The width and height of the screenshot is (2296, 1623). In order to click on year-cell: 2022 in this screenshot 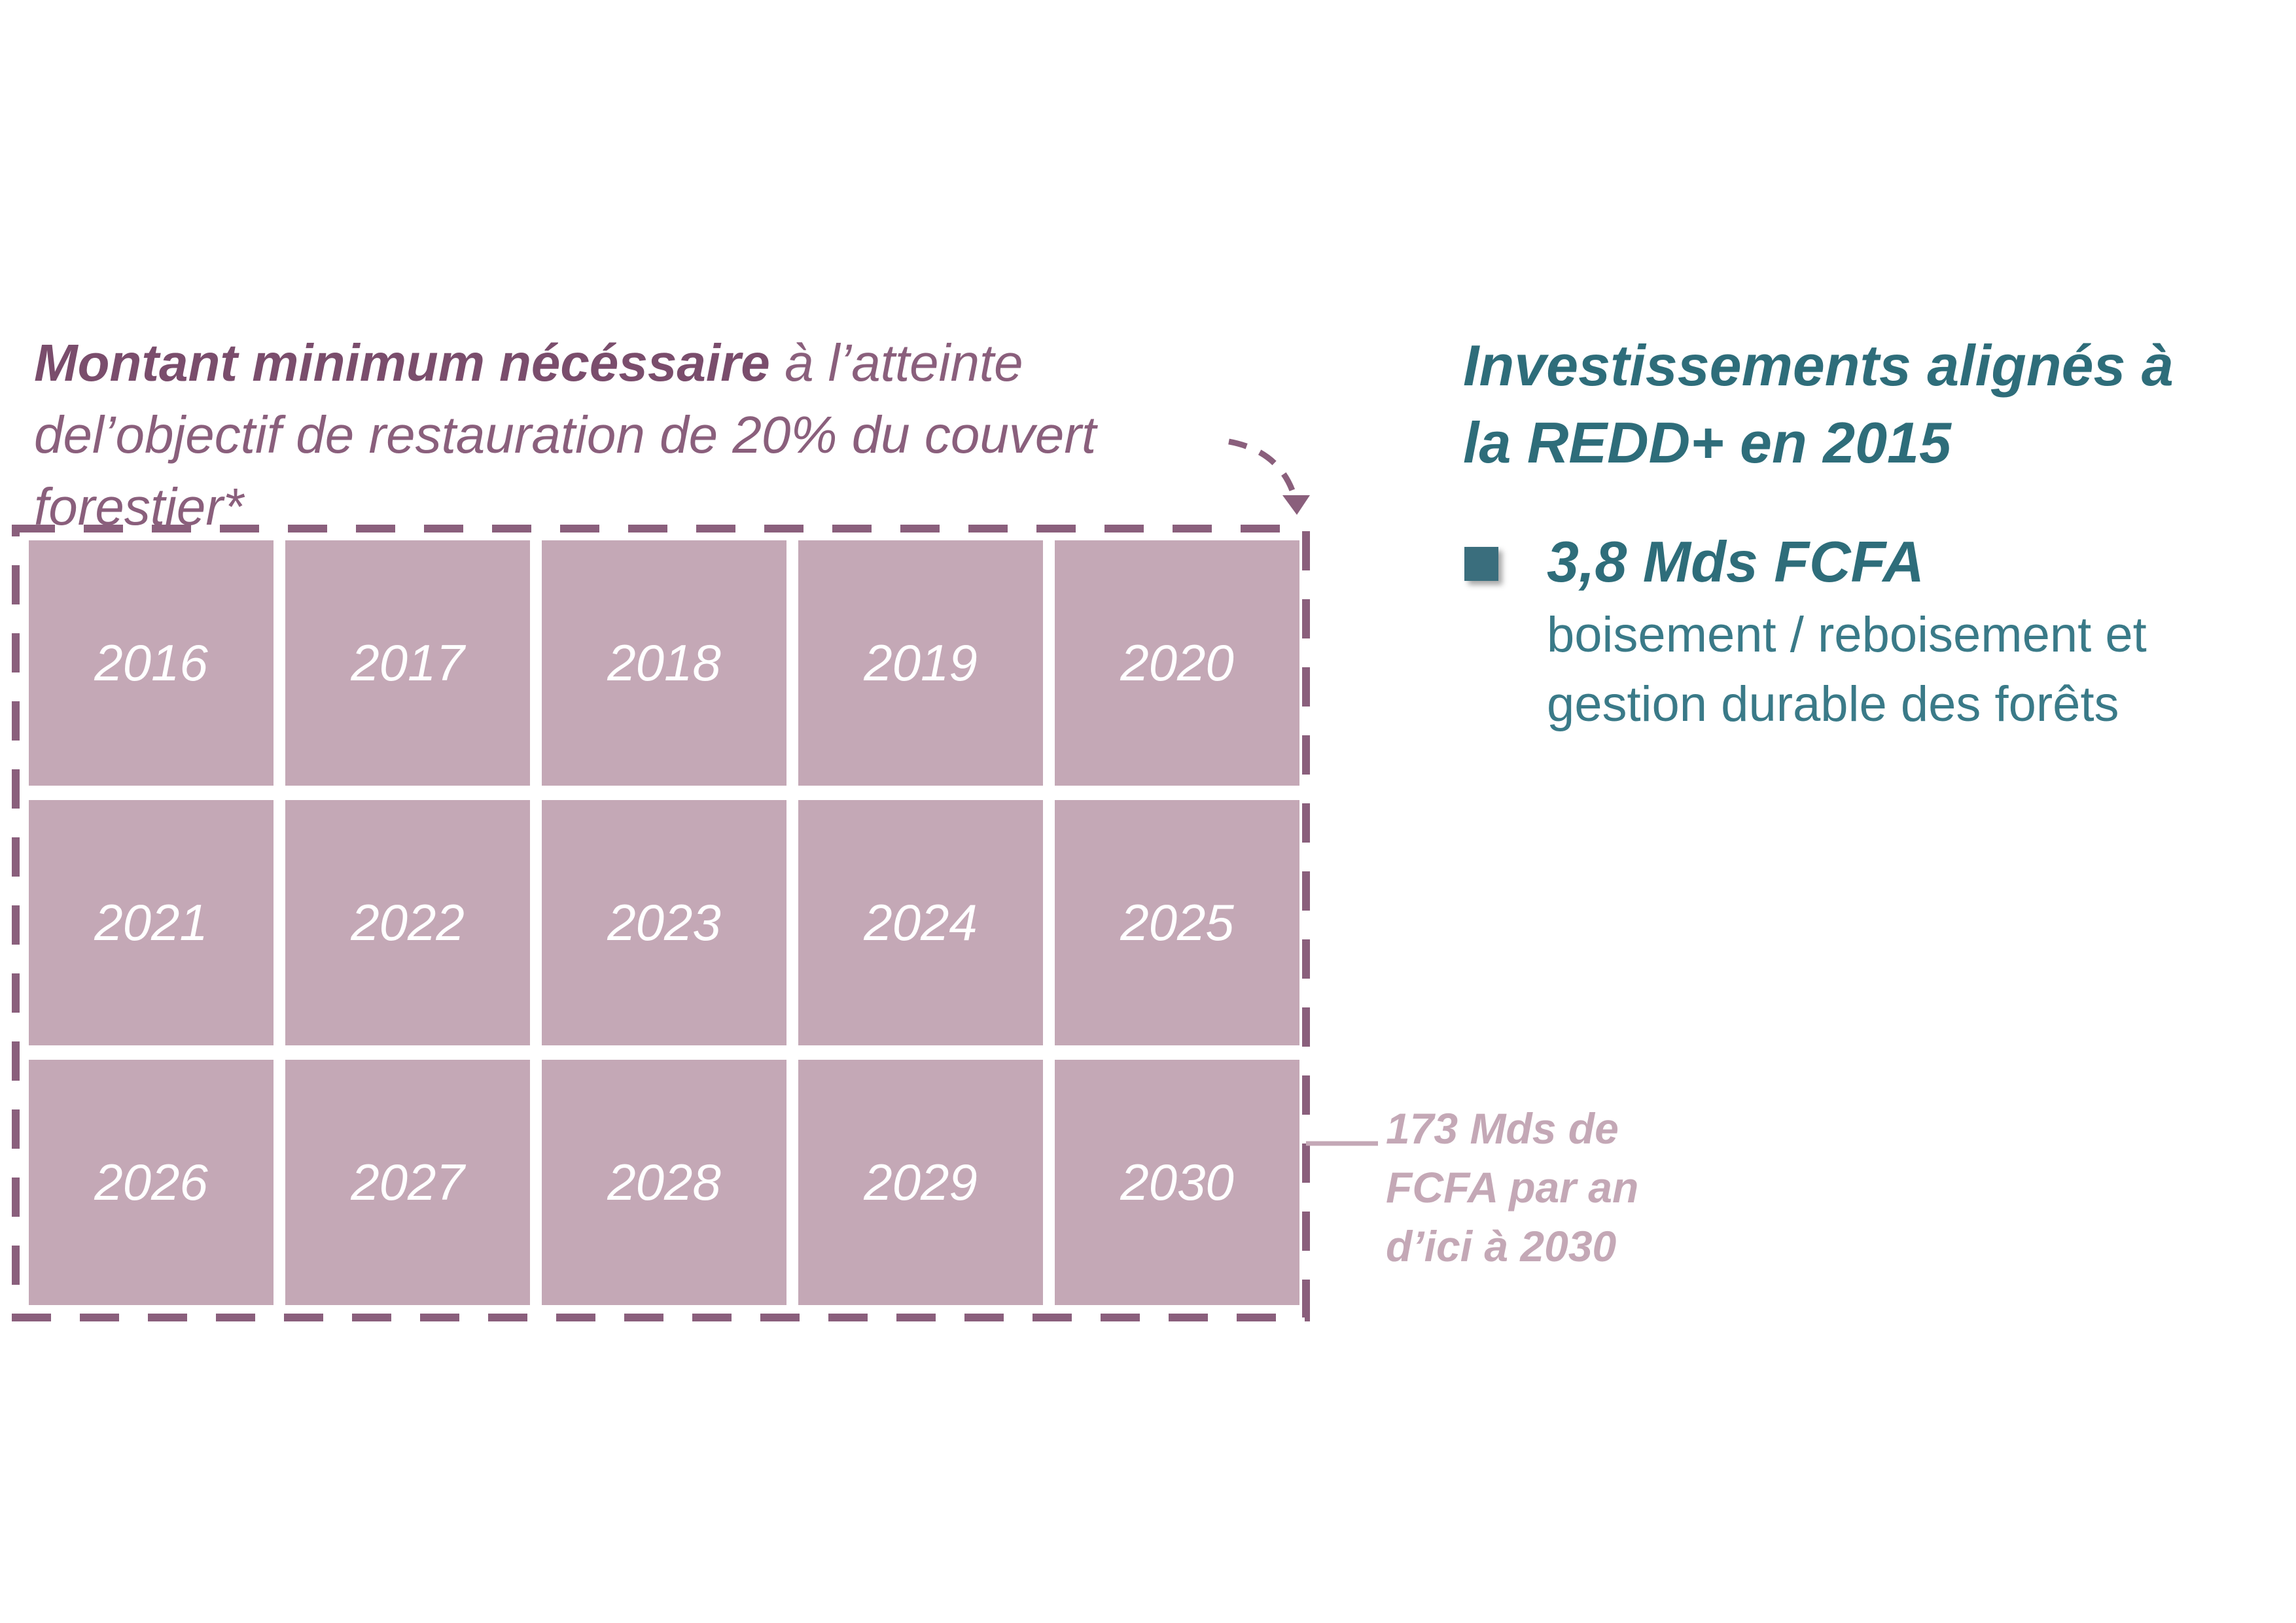, I will do `click(408, 923)`.